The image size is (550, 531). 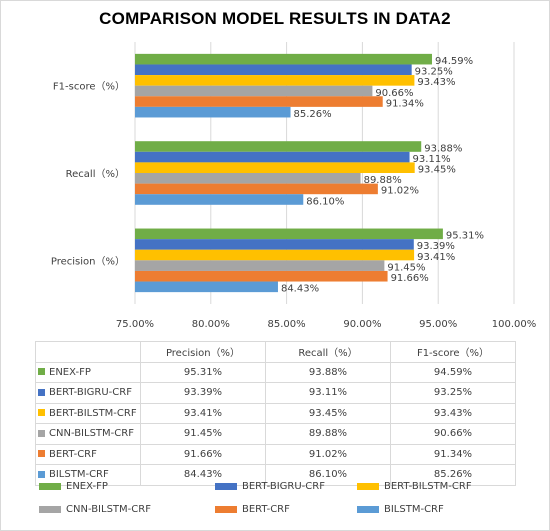 I want to click on legend-label: CNN-BILSTM-CRF, so click(x=108, y=509).